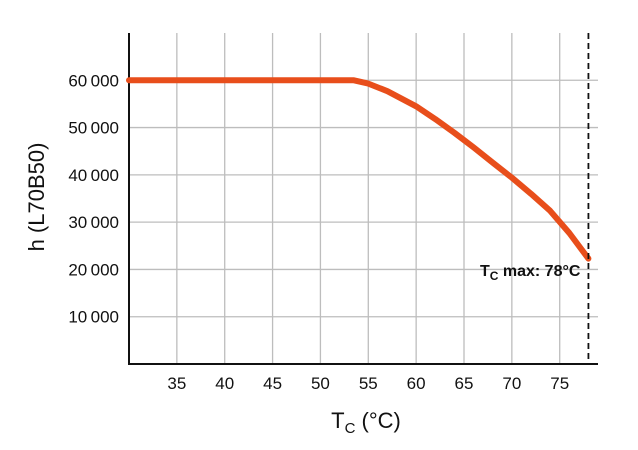  Describe the element at coordinates (464, 383) in the screenshot. I see `x-tick-label: 65` at that location.